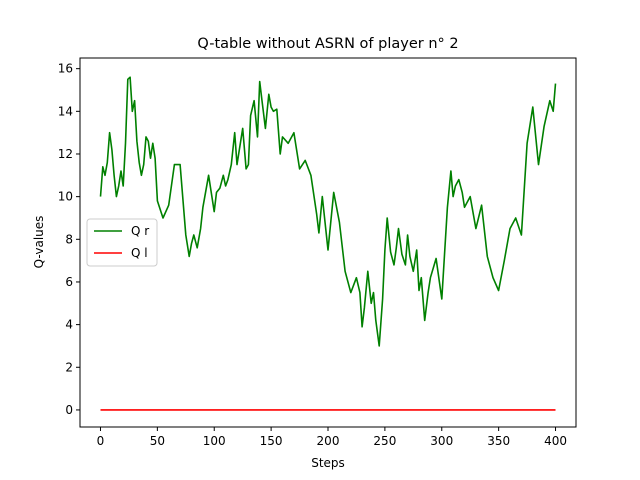 The width and height of the screenshot is (640, 480). I want to click on y-tick-label: 8, so click(69, 239).